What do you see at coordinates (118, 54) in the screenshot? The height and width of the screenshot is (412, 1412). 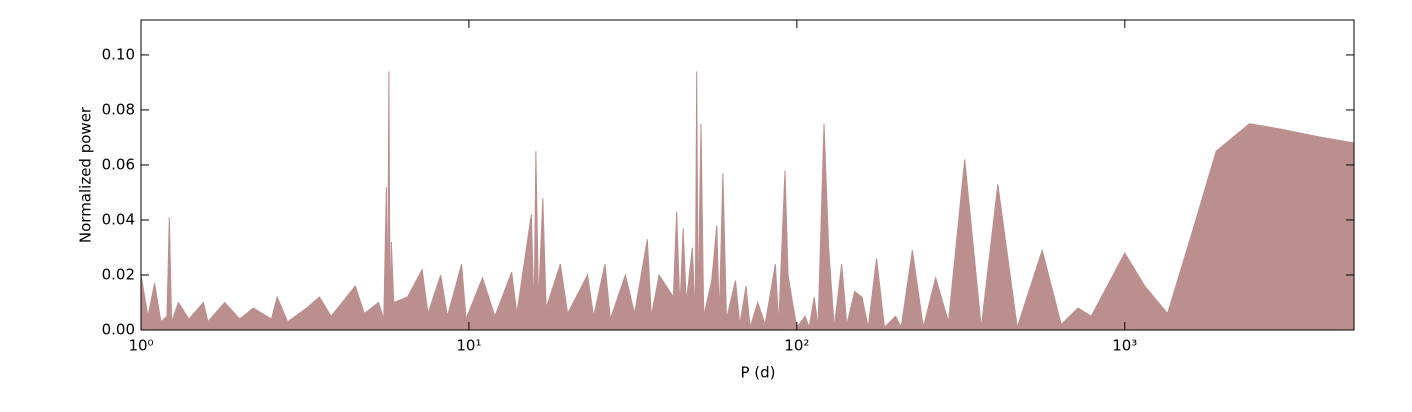 I see `y-tick-label: 0.10` at bounding box center [118, 54].